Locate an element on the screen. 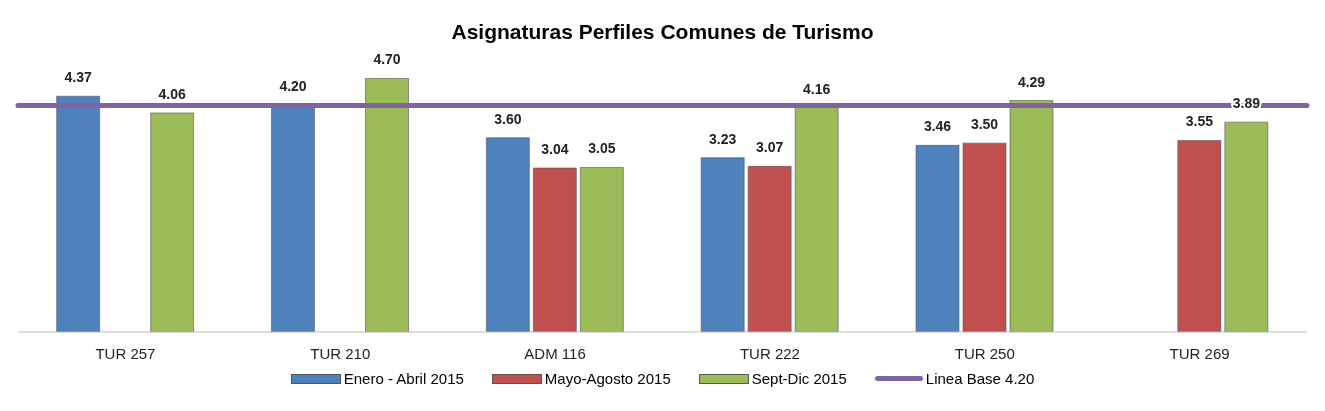  legend-label: Enero - Abril 2015 is located at coordinates (403, 378).